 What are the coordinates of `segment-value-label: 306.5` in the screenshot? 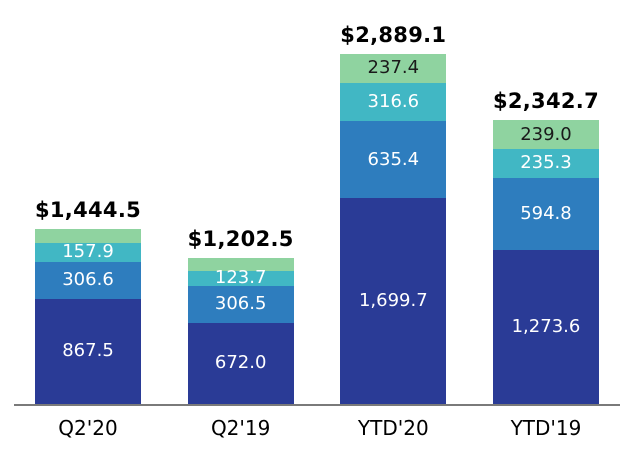 It's located at (240, 304).